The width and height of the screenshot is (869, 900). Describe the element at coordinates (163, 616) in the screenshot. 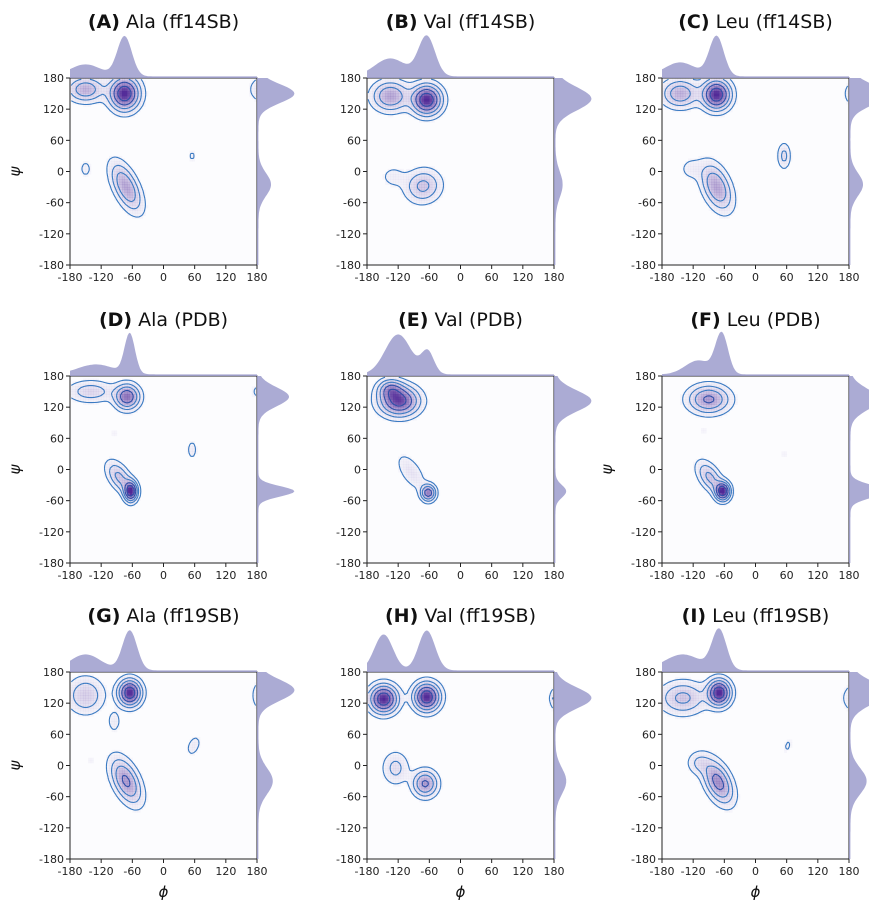

I see `panel-title: (G) Ala (ff19SB)` at that location.